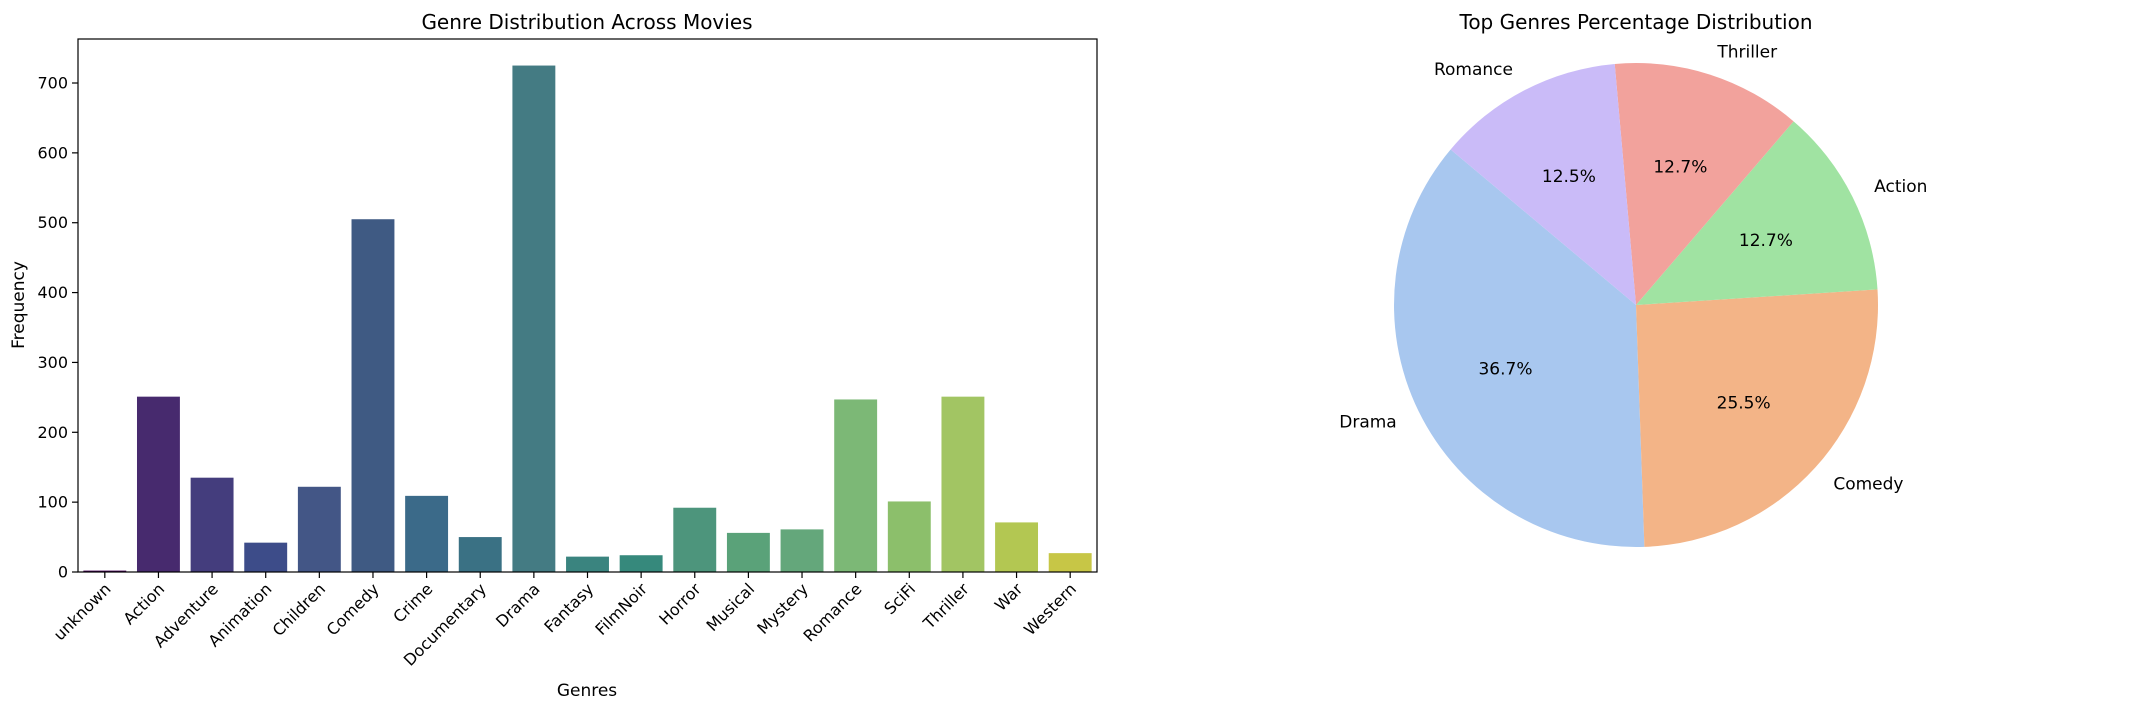  I want to click on x-tick-label: Horror, so click(680, 604).